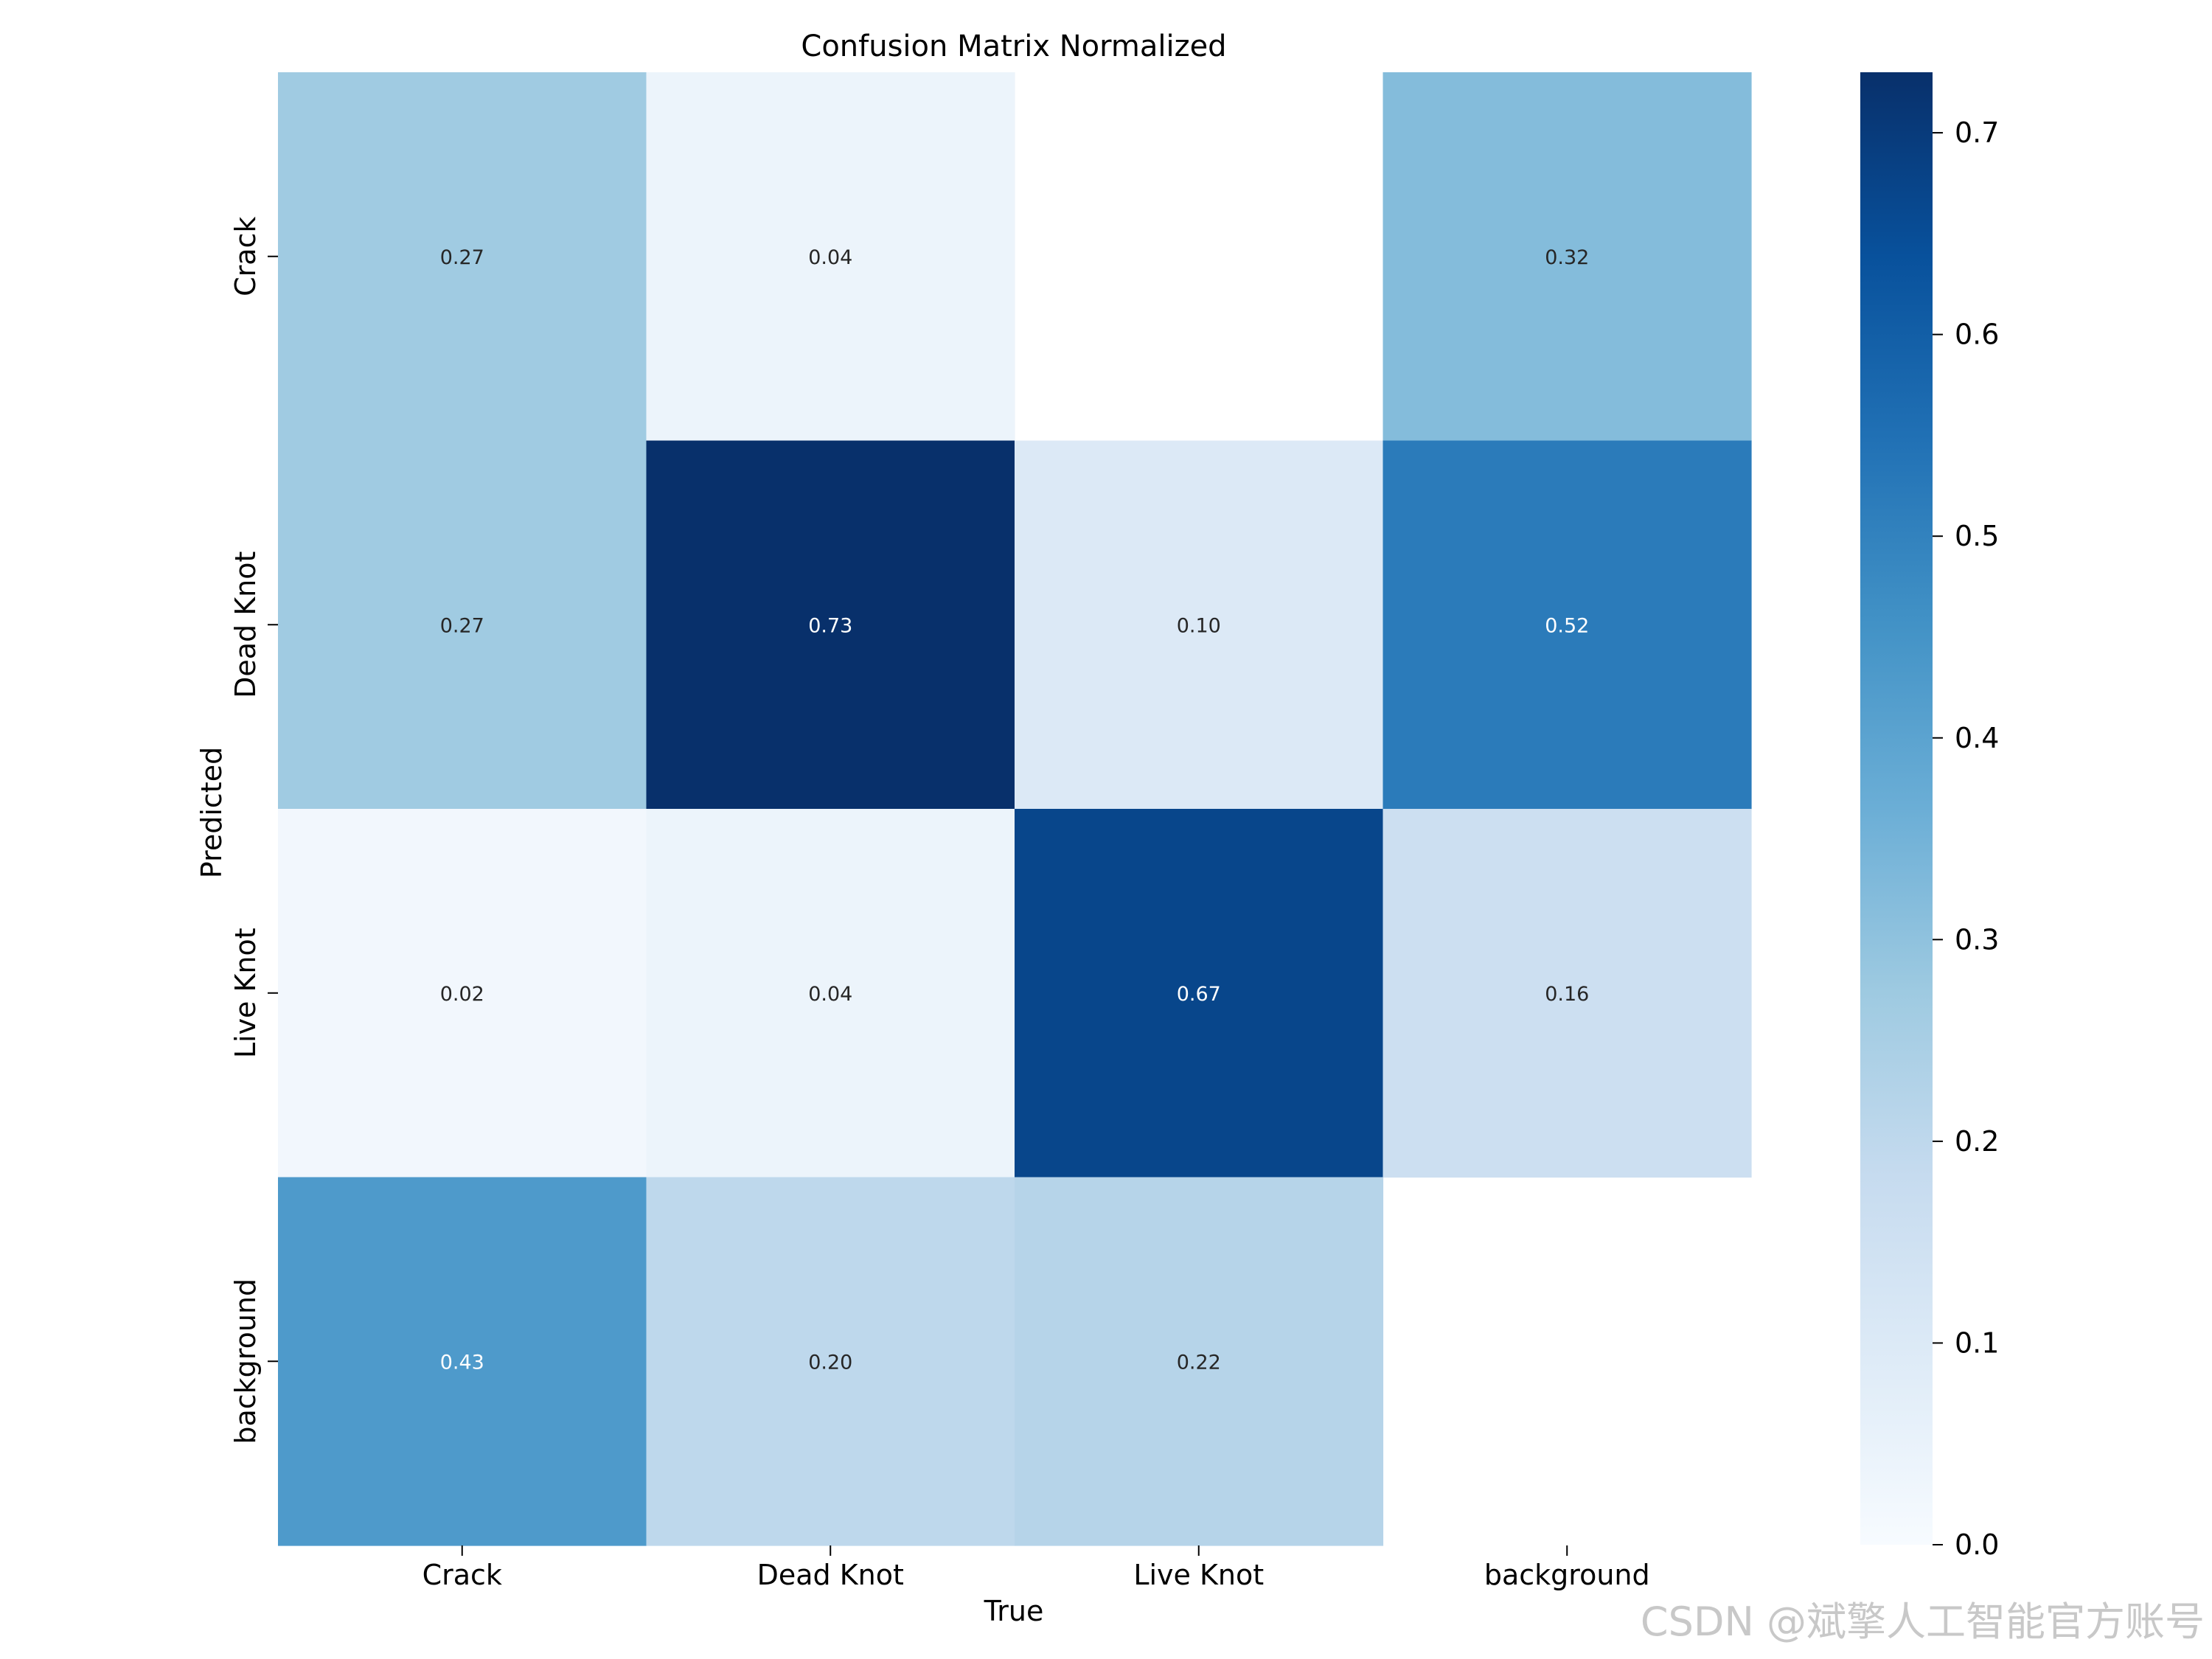 This screenshot has height=1659, width=2212. Describe the element at coordinates (1977, 536) in the screenshot. I see `colorbar-tick-label: 0.5` at that location.